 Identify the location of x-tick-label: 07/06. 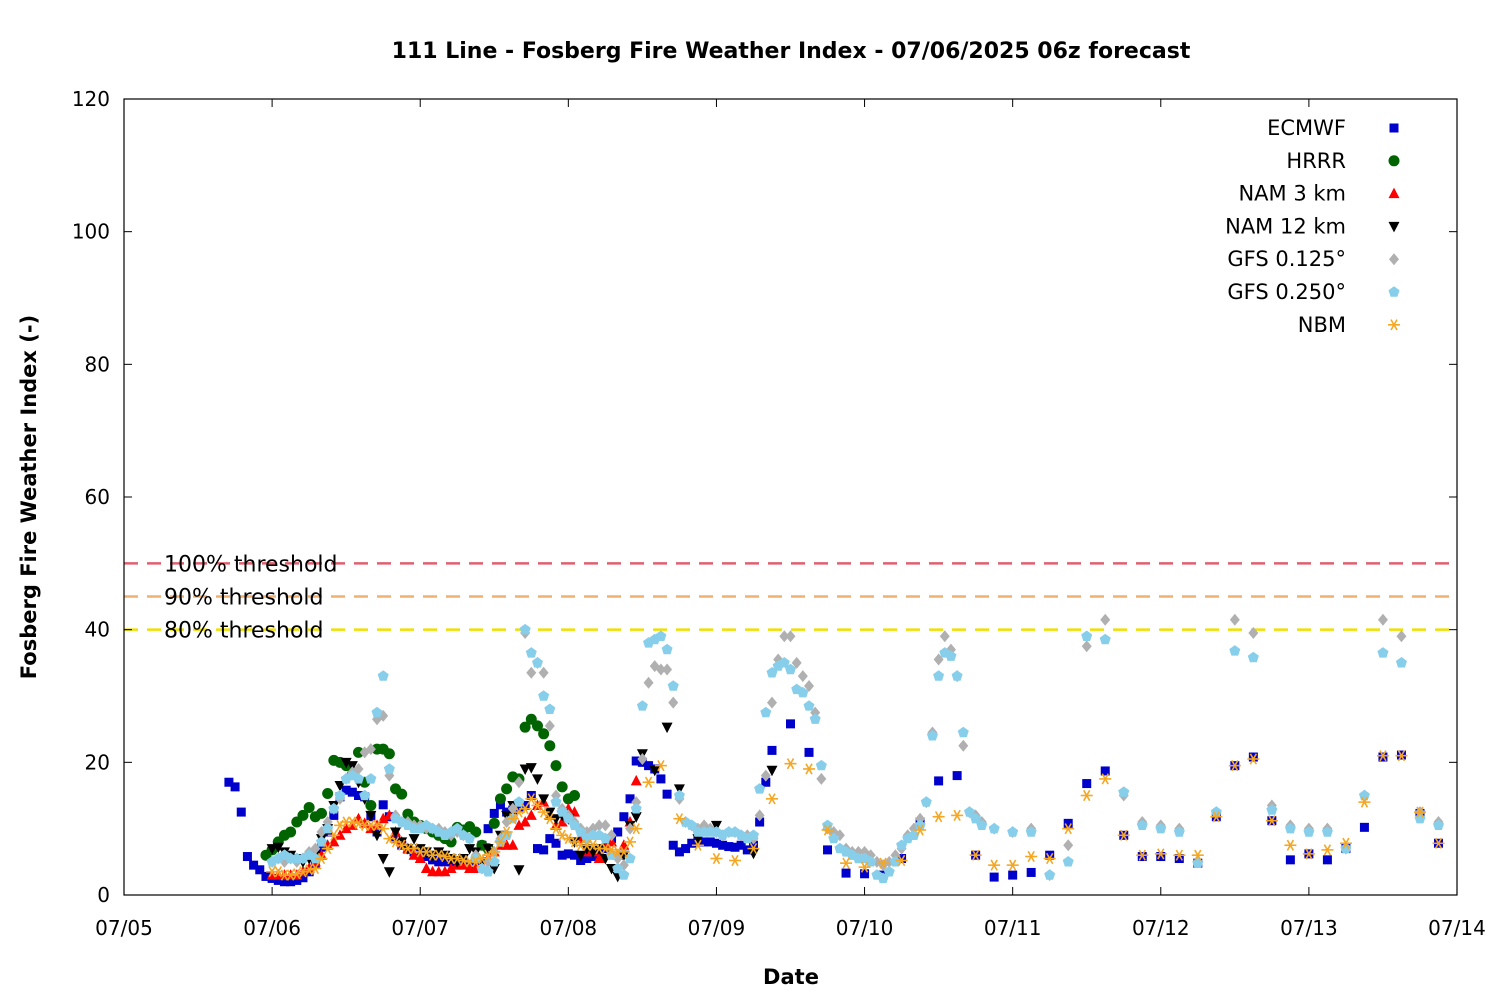
(272, 928).